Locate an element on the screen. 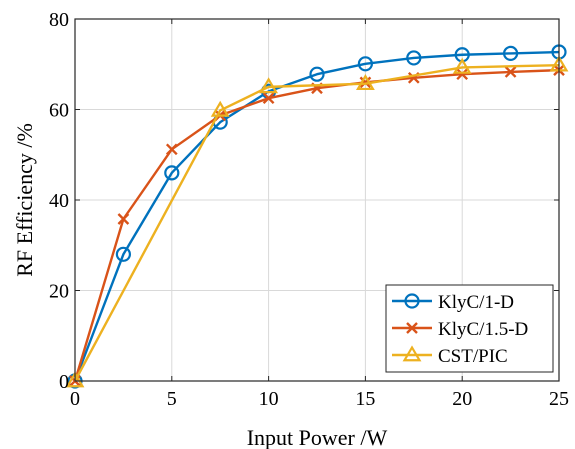 The image size is (575, 449). x-tick-label: 25 is located at coordinates (559, 399).